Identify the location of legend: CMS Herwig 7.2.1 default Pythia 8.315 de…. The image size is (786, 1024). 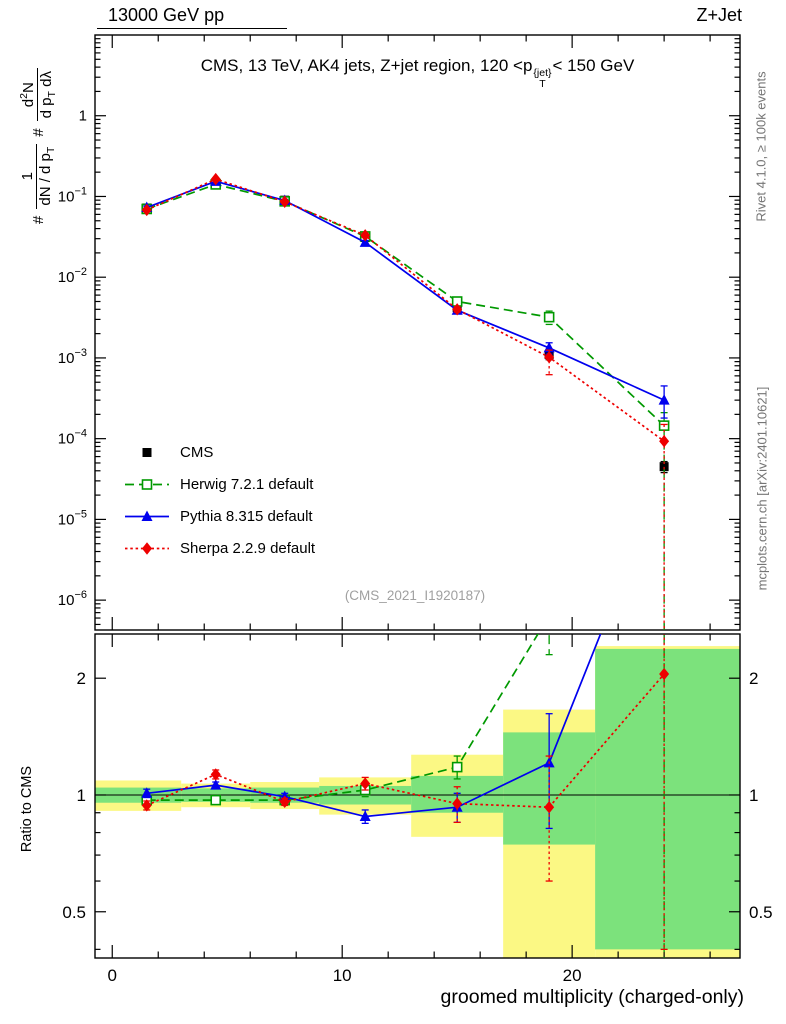
(219, 508).